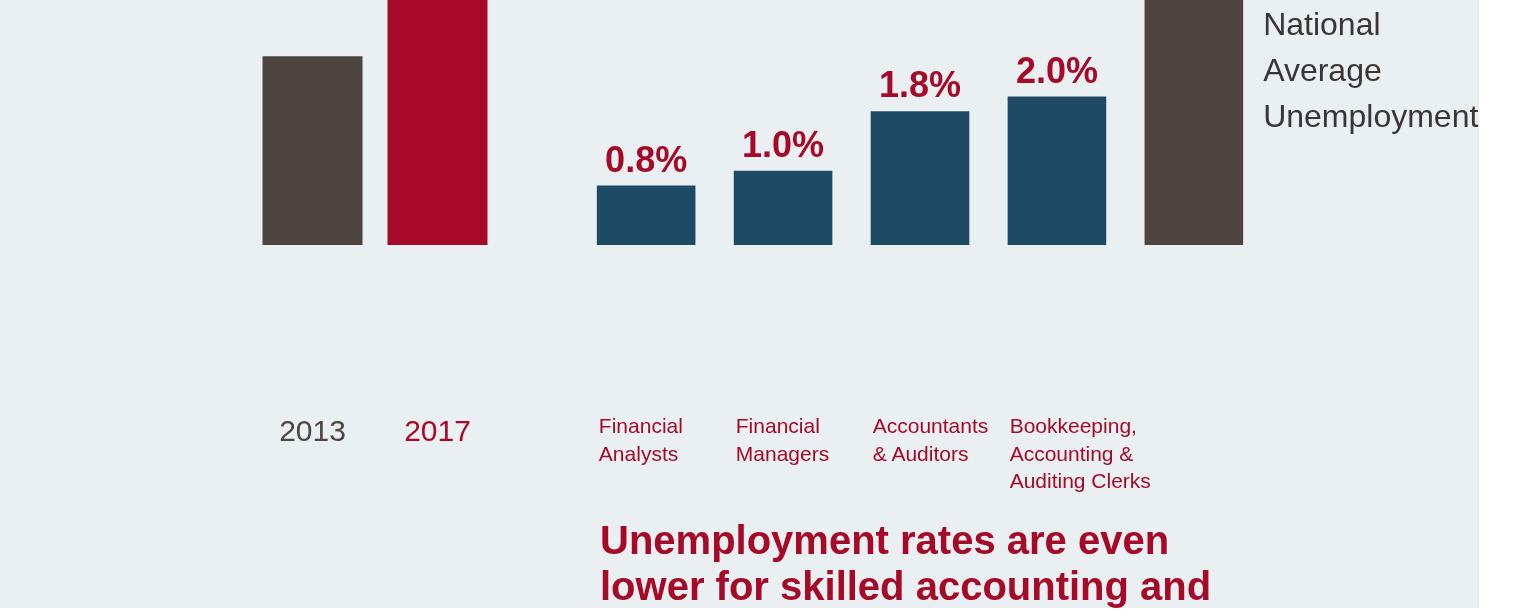  I want to click on data-label: 2.0%, so click(1056, 70).